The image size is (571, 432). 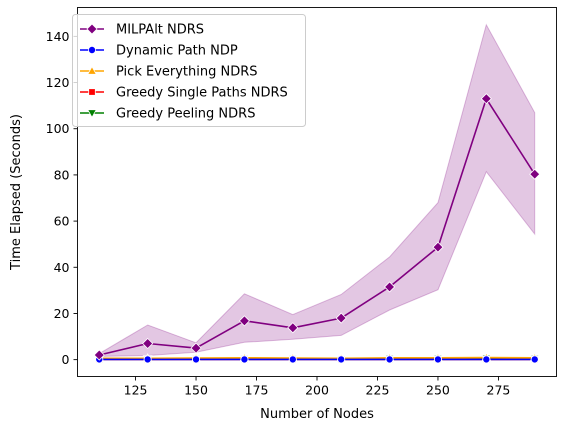 I want to click on x-tick-label-6: 275, so click(x=499, y=390).